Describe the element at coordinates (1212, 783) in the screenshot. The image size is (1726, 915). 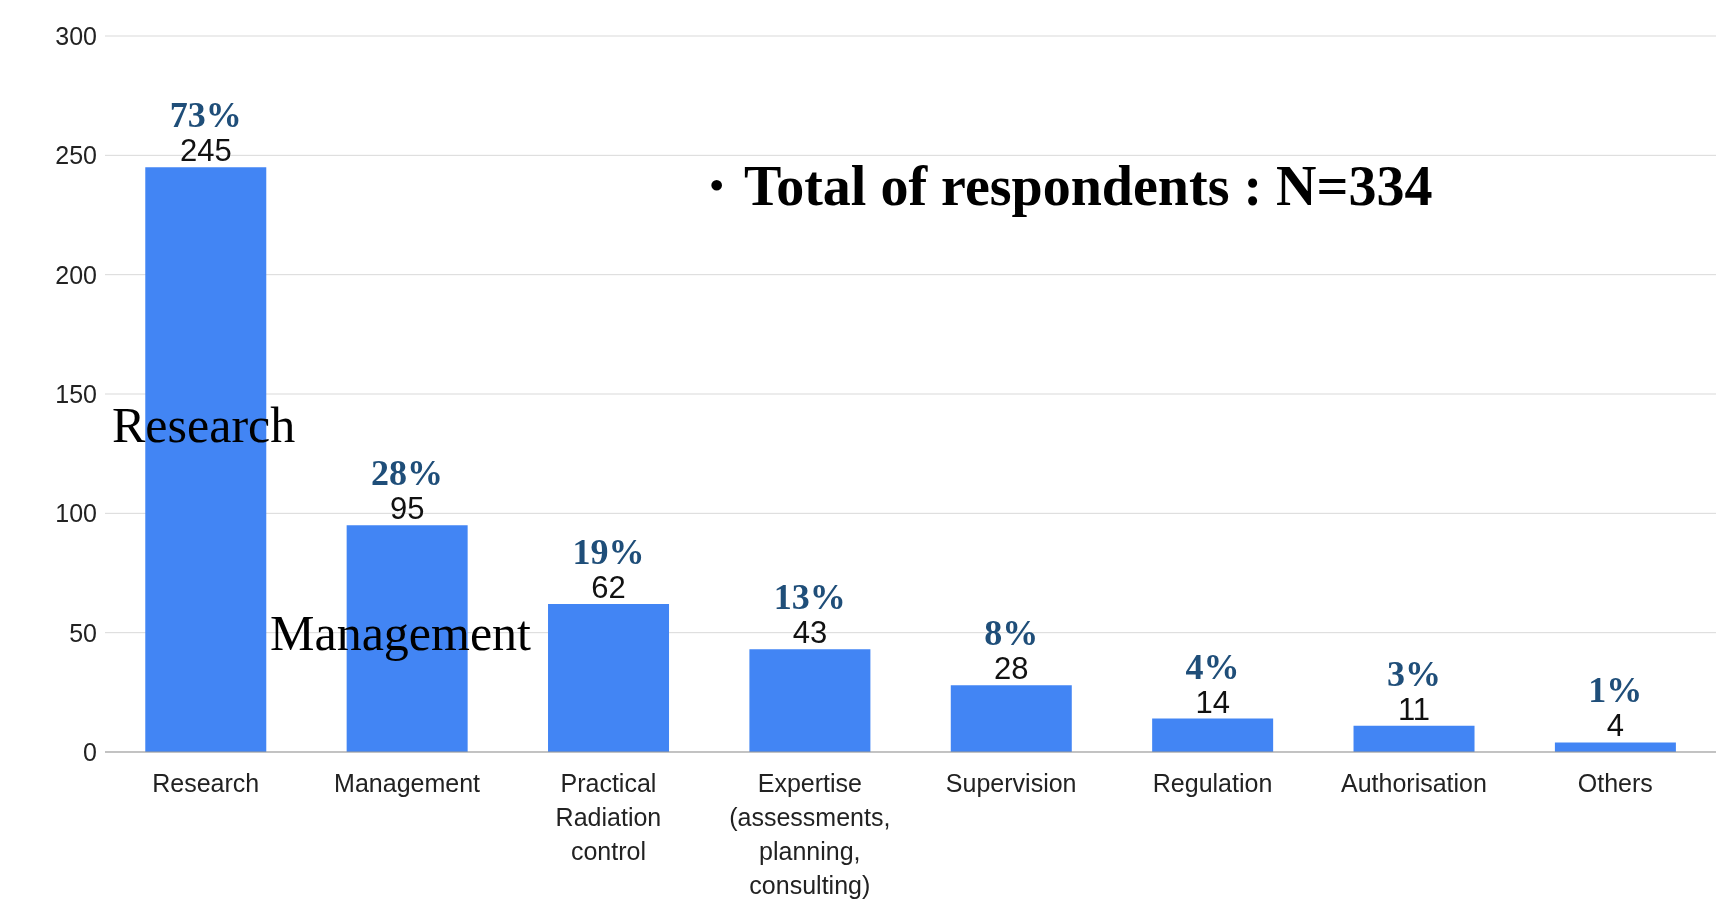
I see `x-tick-label: Regulation` at that location.